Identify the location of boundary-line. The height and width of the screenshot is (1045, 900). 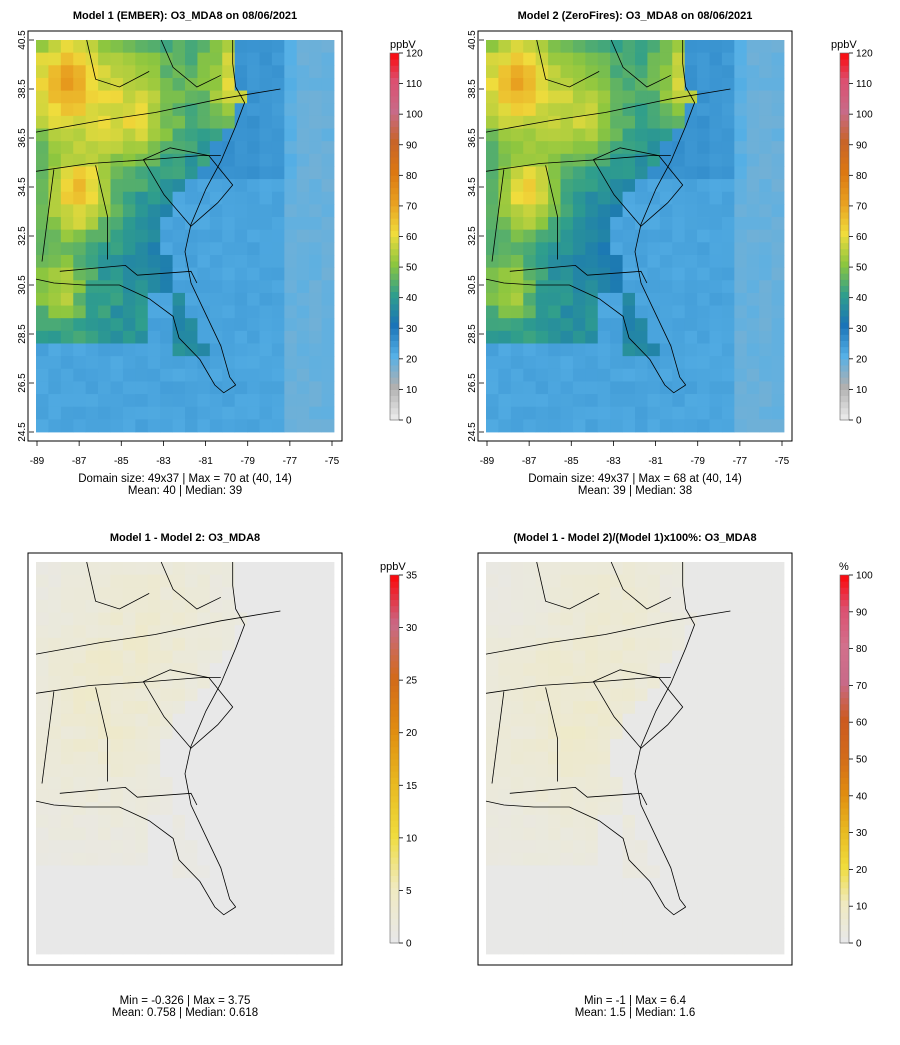
(640, 63).